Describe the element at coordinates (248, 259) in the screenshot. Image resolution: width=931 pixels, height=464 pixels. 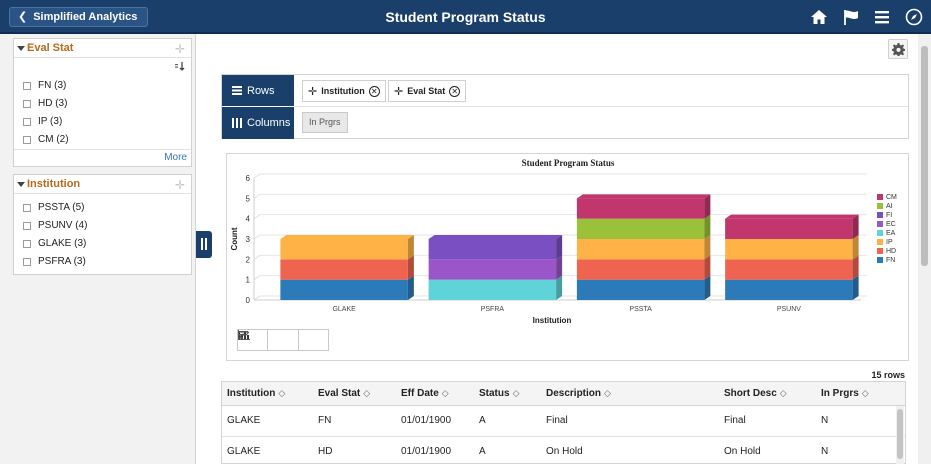
I see `y-tick-label: 2` at that location.